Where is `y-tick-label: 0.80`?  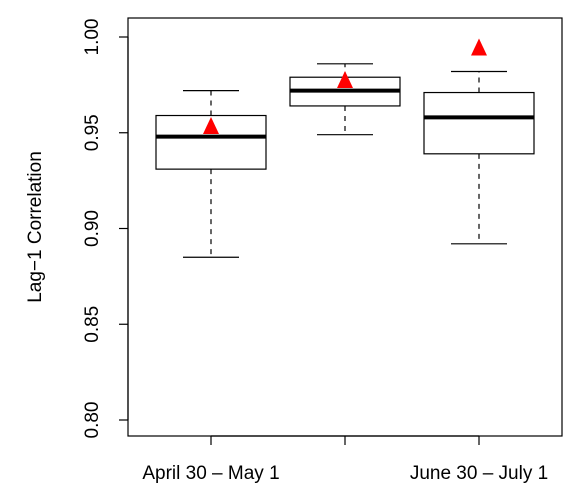
y-tick-label: 0.80 is located at coordinates (92, 420).